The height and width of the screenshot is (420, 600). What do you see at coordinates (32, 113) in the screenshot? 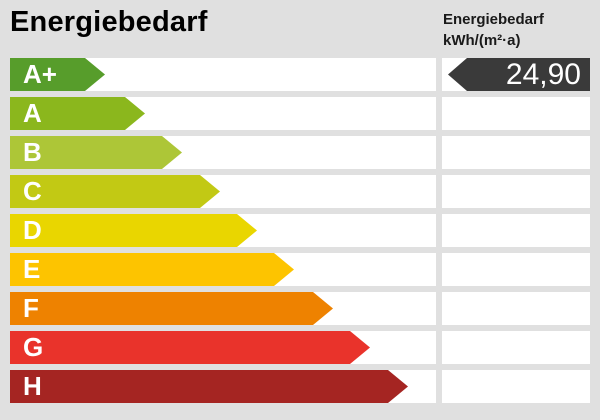
I see `grade-label: A` at bounding box center [32, 113].